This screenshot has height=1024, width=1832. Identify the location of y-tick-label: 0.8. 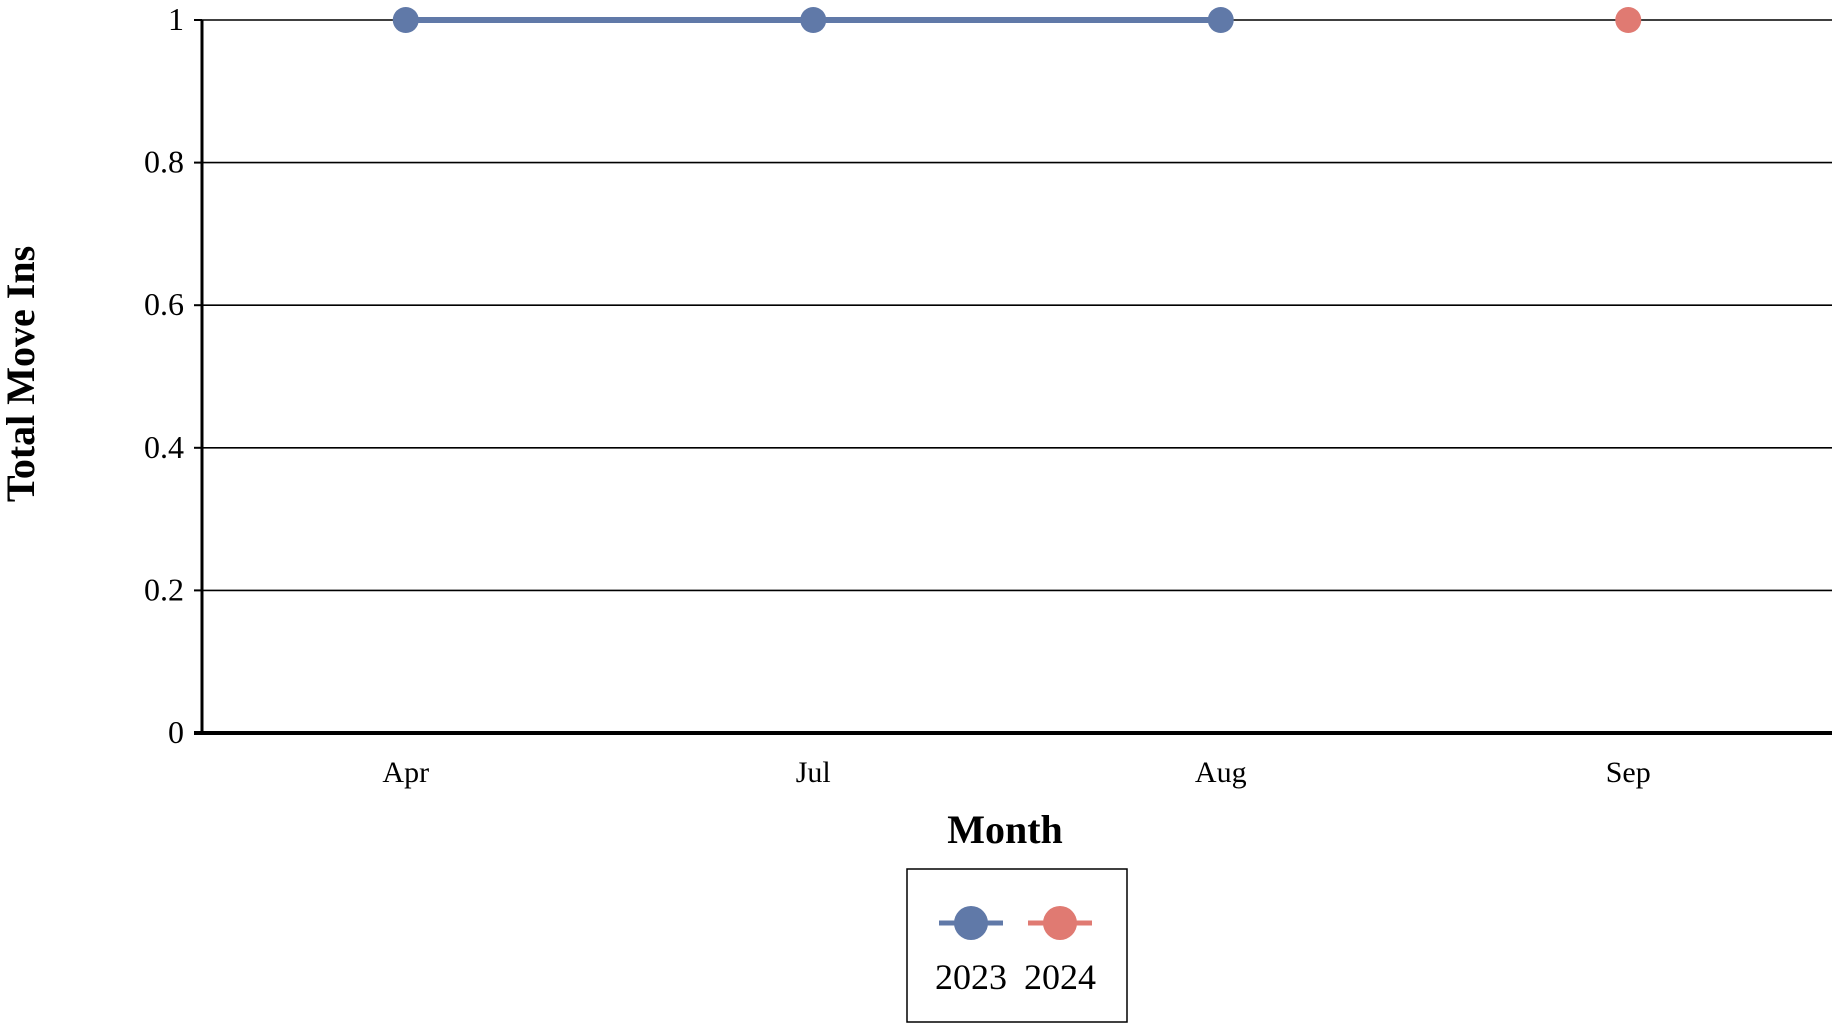
(164, 162).